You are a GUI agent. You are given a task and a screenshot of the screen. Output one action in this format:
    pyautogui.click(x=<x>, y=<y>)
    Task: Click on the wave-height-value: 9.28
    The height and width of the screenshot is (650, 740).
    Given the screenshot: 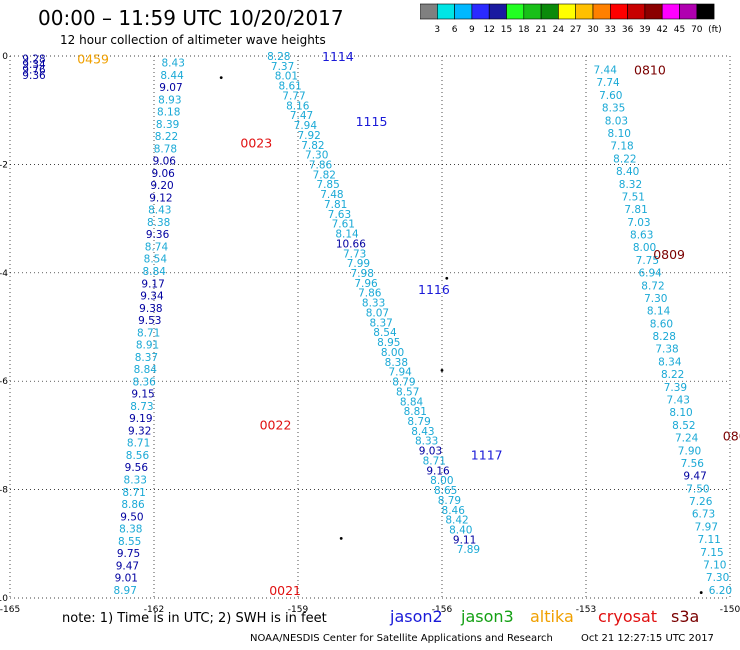 What is the action you would take?
    pyautogui.click(x=33, y=60)
    